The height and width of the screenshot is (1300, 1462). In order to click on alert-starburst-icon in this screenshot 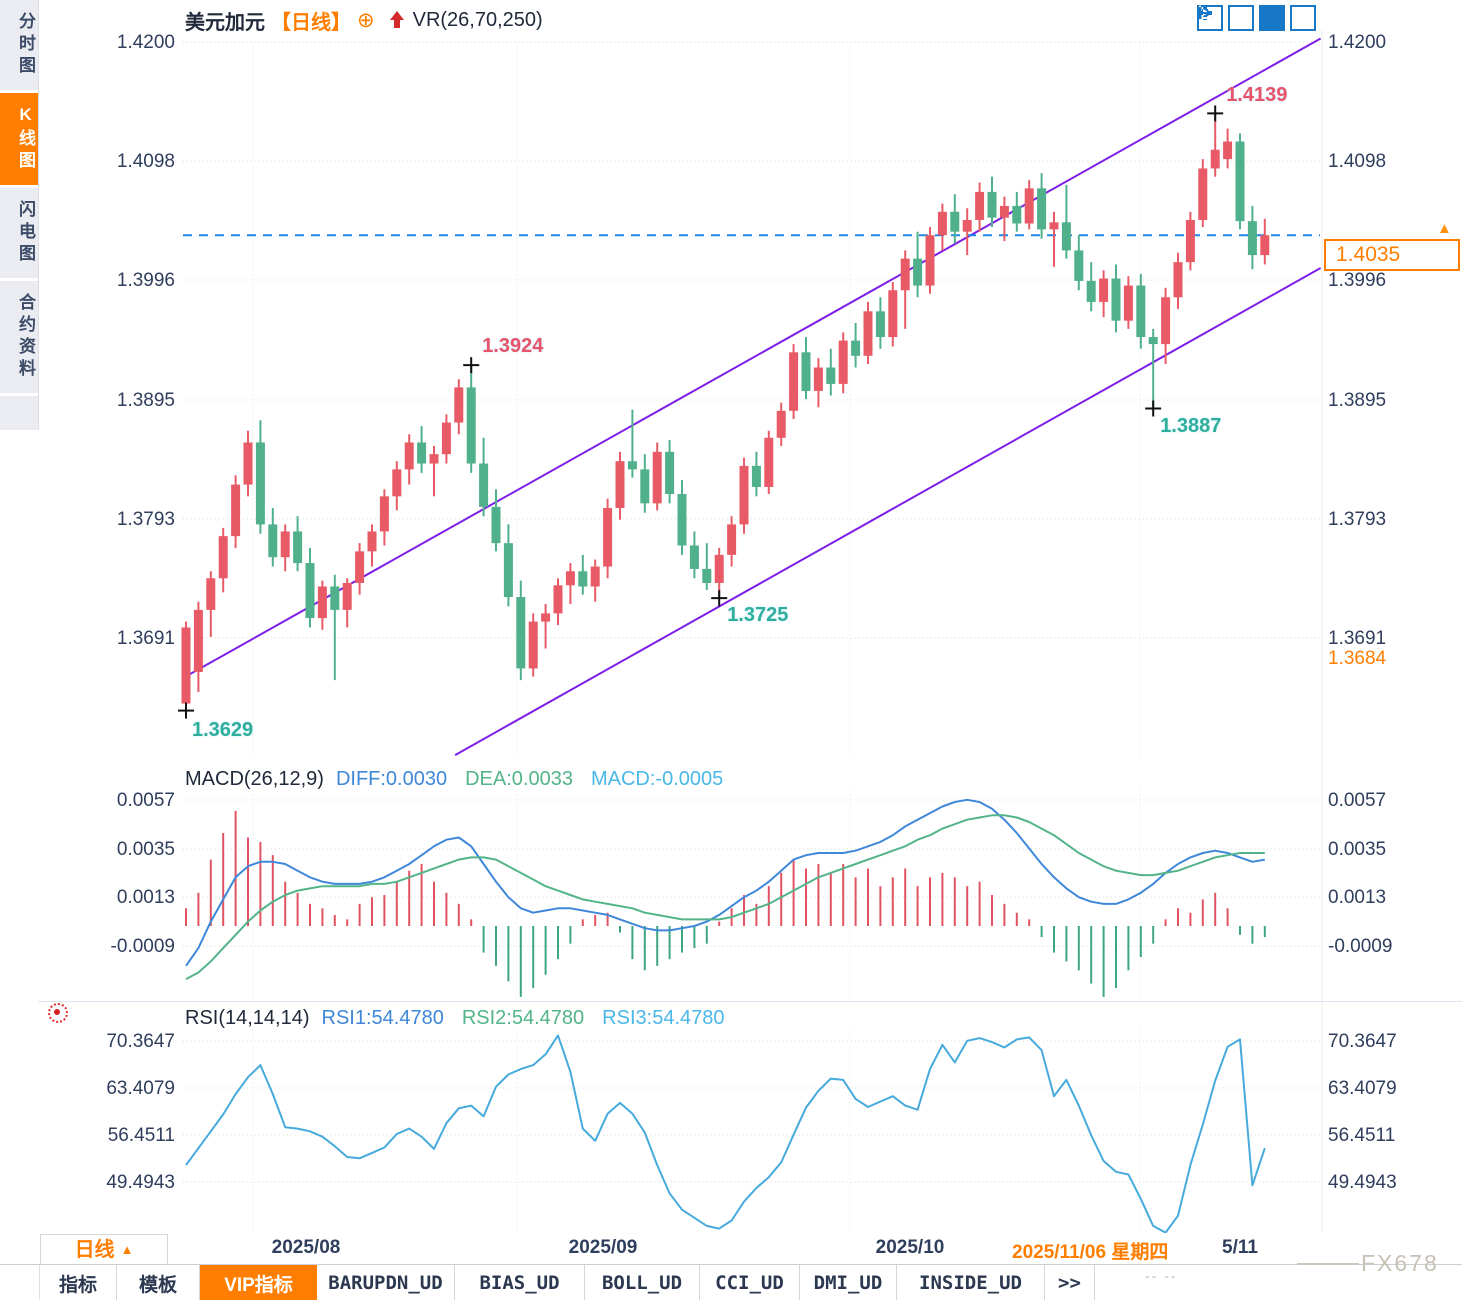, I will do `click(58, 1013)`.